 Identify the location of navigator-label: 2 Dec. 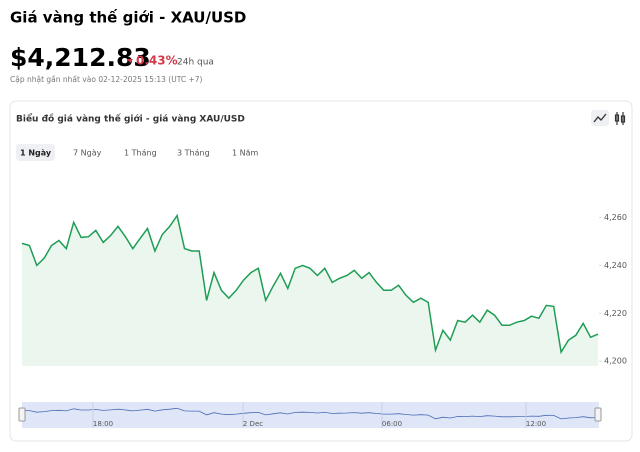
(253, 424).